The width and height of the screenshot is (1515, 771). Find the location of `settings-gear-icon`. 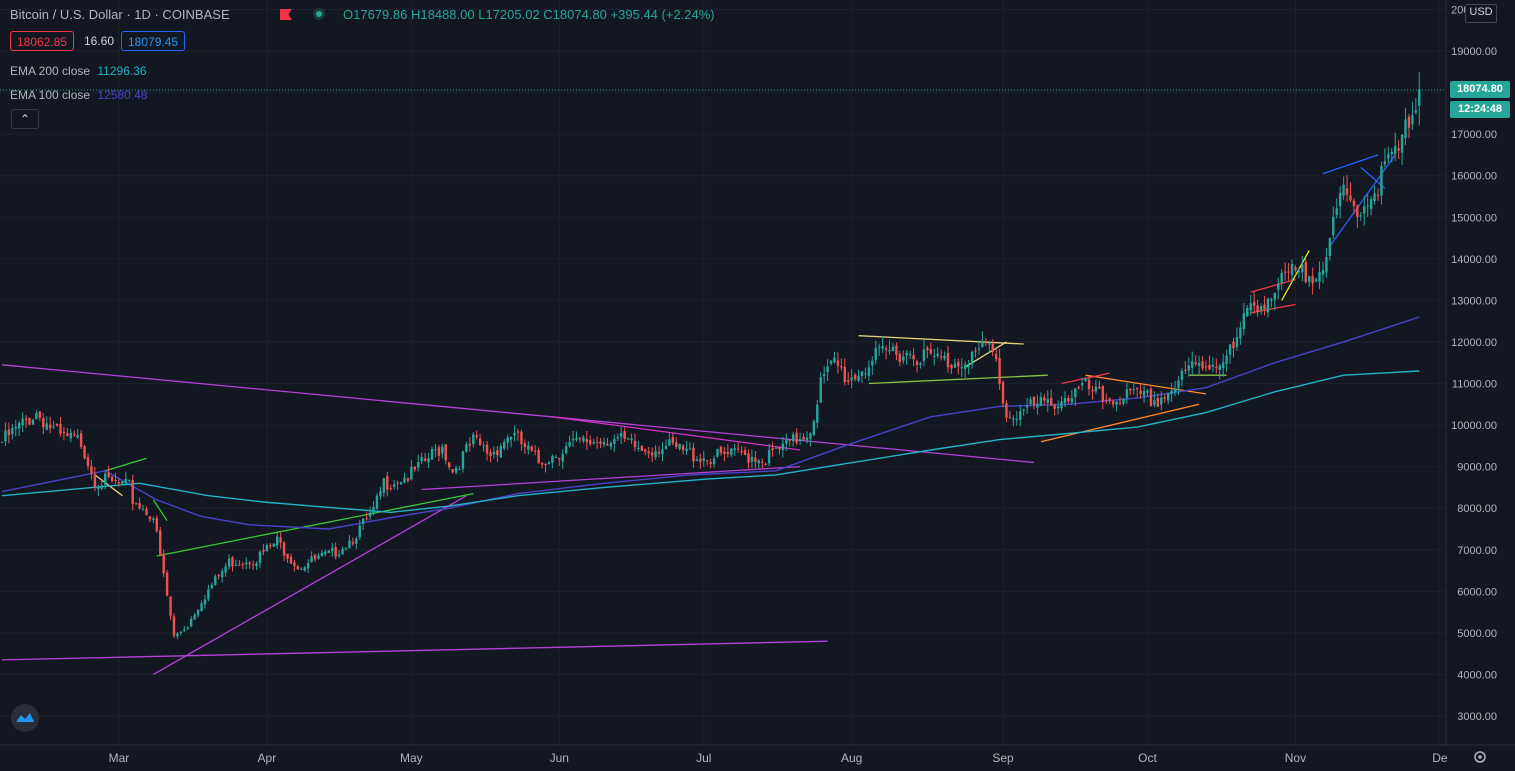

settings-gear-icon is located at coordinates (1480, 757).